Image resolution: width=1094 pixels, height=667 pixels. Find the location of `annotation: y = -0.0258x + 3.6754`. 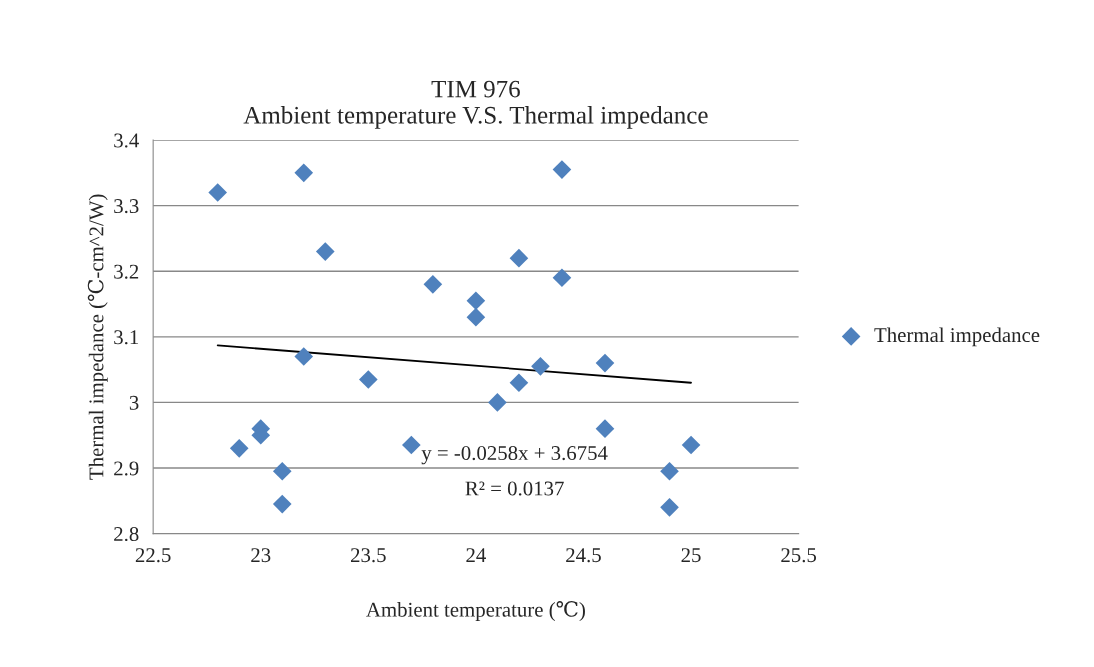

annotation: y = -0.0258x + 3.6754 is located at coordinates (514, 455).